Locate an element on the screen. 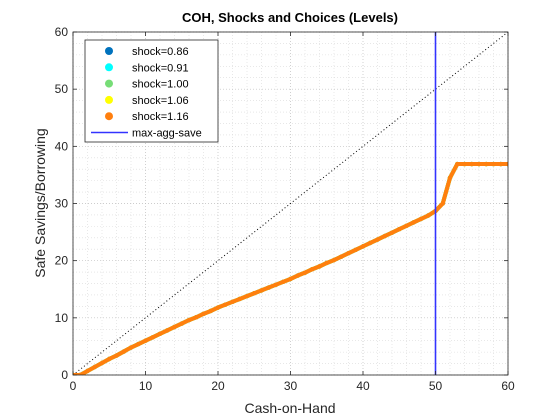 The height and width of the screenshot is (420, 560). y-tick-label: 50 is located at coordinates (62, 89).